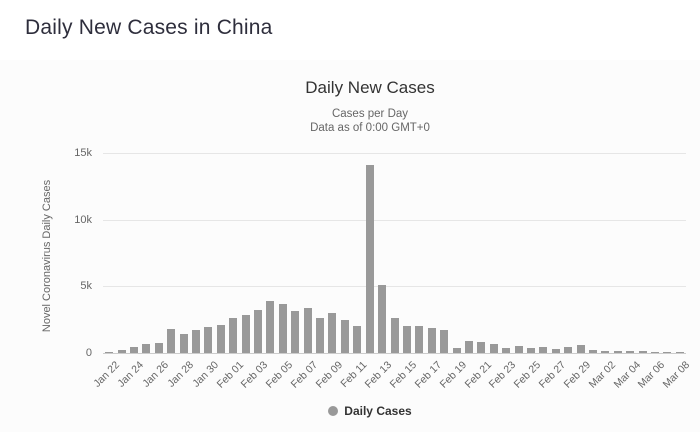 The image size is (700, 432). I want to click on y-axis-title: Novel Coronavirus Daily Cases, so click(47, 256).